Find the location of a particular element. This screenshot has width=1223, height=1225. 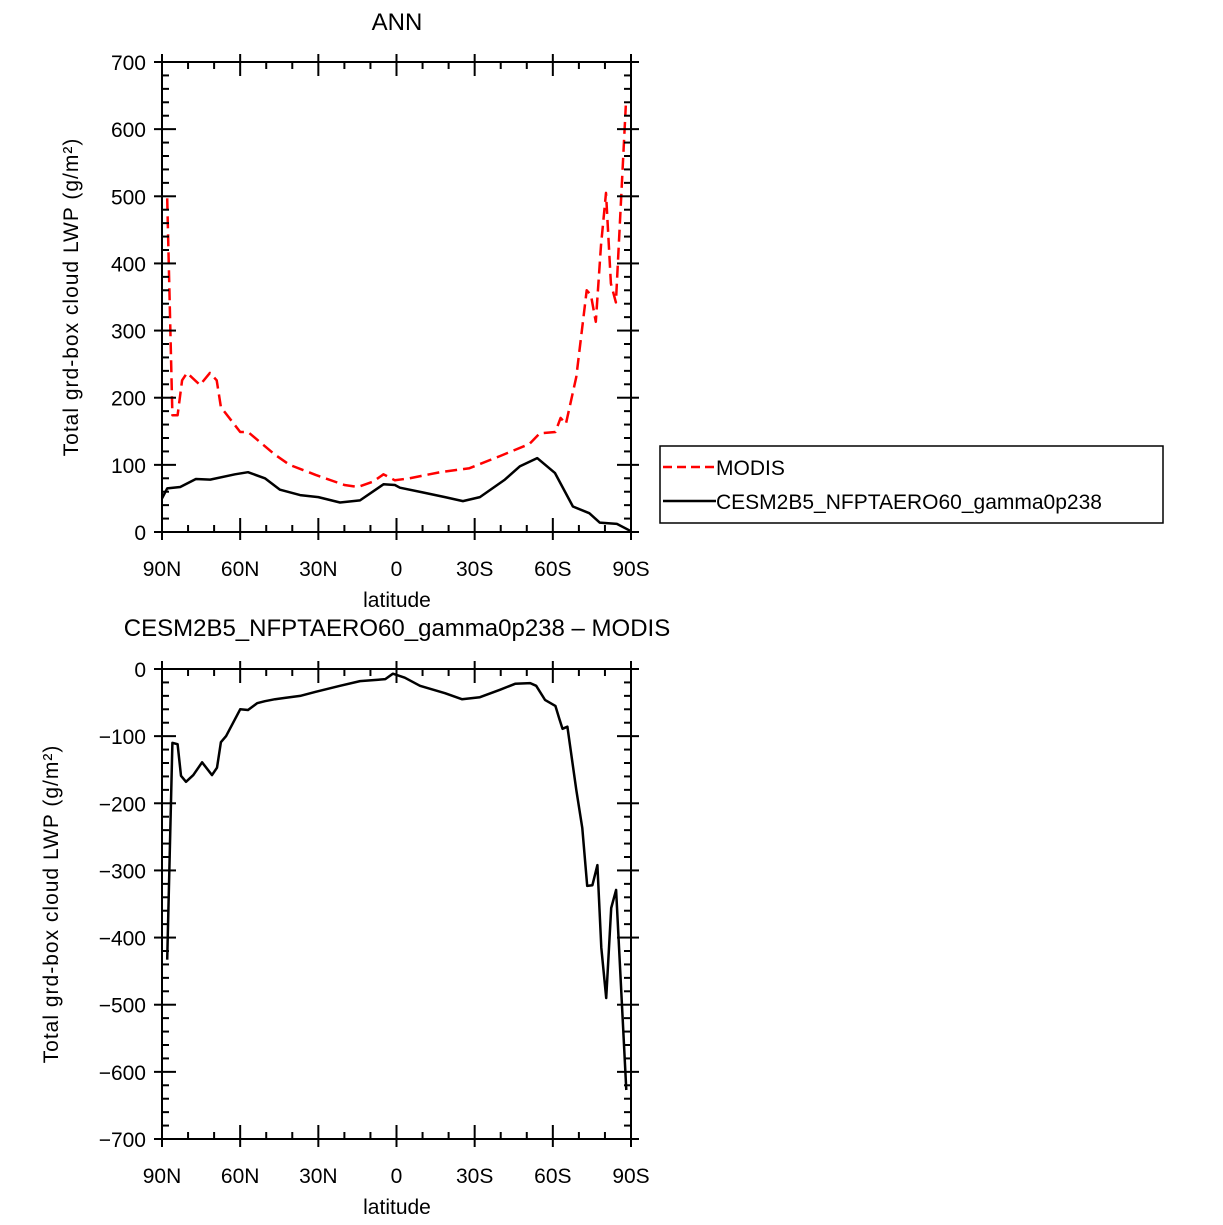

y-tick-label: −600 is located at coordinates (122, 1073).